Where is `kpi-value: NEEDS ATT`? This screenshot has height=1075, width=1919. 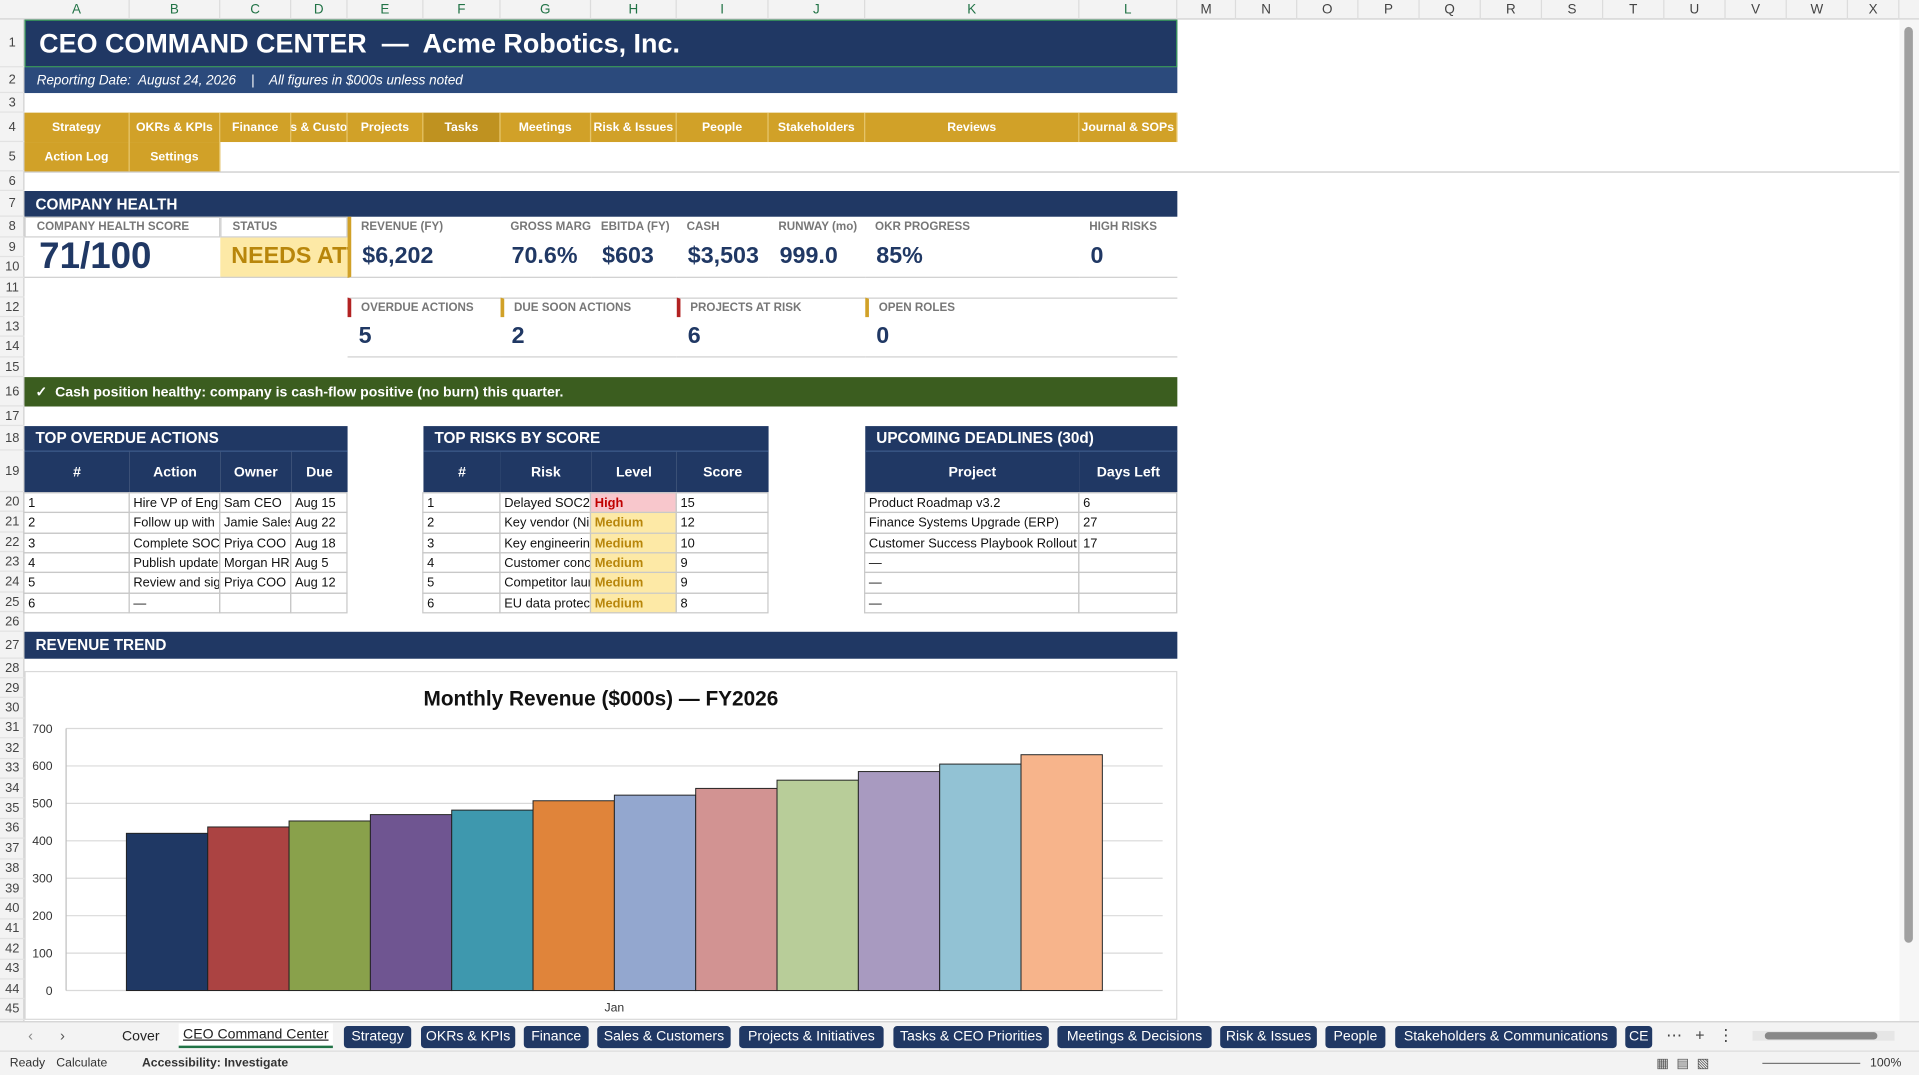 kpi-value: NEEDS ATT is located at coordinates (284, 257).